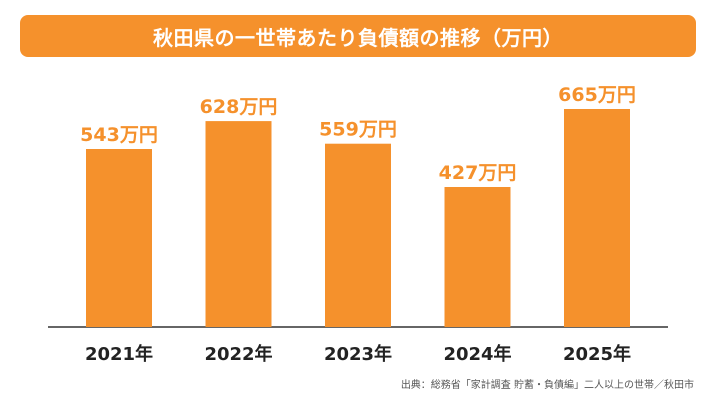  What do you see at coordinates (478, 173) in the screenshot?
I see `bar-data-label-4: 427万円` at bounding box center [478, 173].